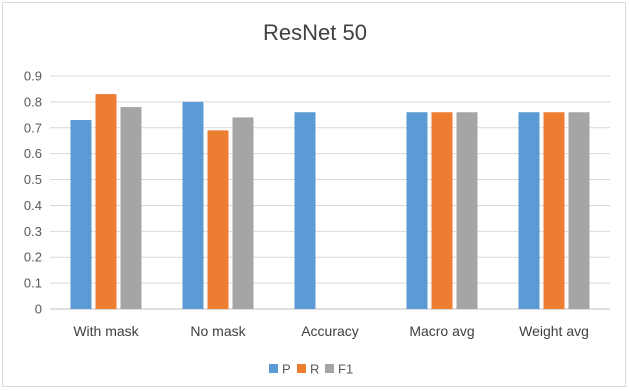 Image resolution: width=630 pixels, height=391 pixels. I want to click on legend-label-p: P, so click(286, 369).